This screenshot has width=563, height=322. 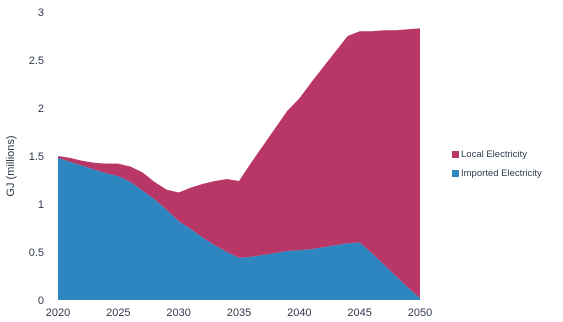 I want to click on x-tick-label: 2020, so click(x=58, y=313).